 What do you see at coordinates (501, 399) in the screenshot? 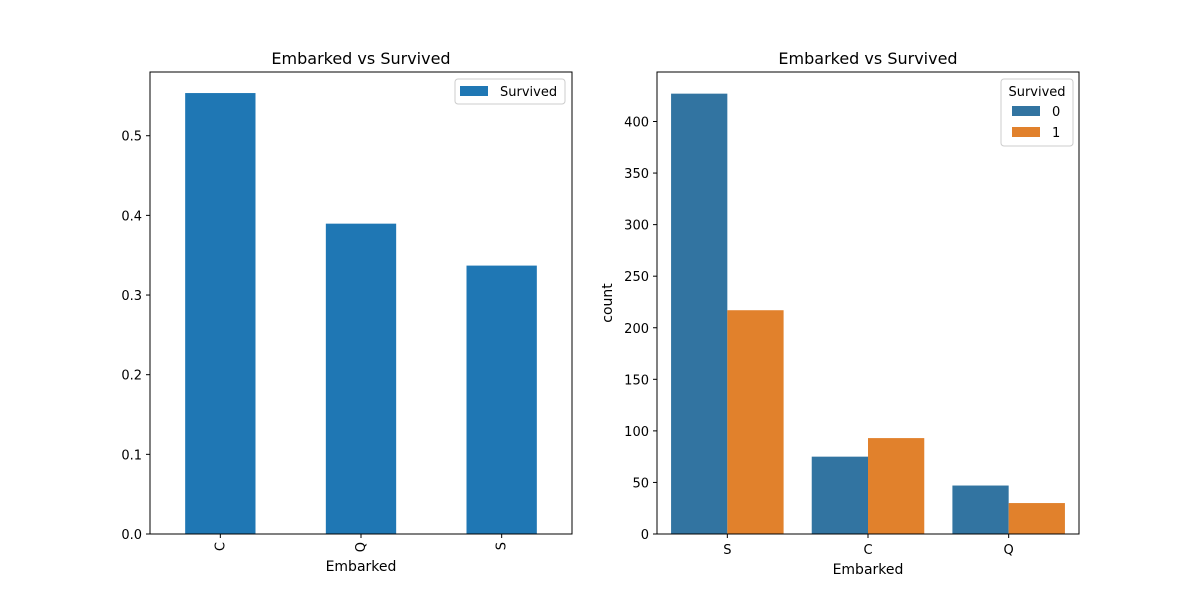
I see `left-bar-S` at bounding box center [501, 399].